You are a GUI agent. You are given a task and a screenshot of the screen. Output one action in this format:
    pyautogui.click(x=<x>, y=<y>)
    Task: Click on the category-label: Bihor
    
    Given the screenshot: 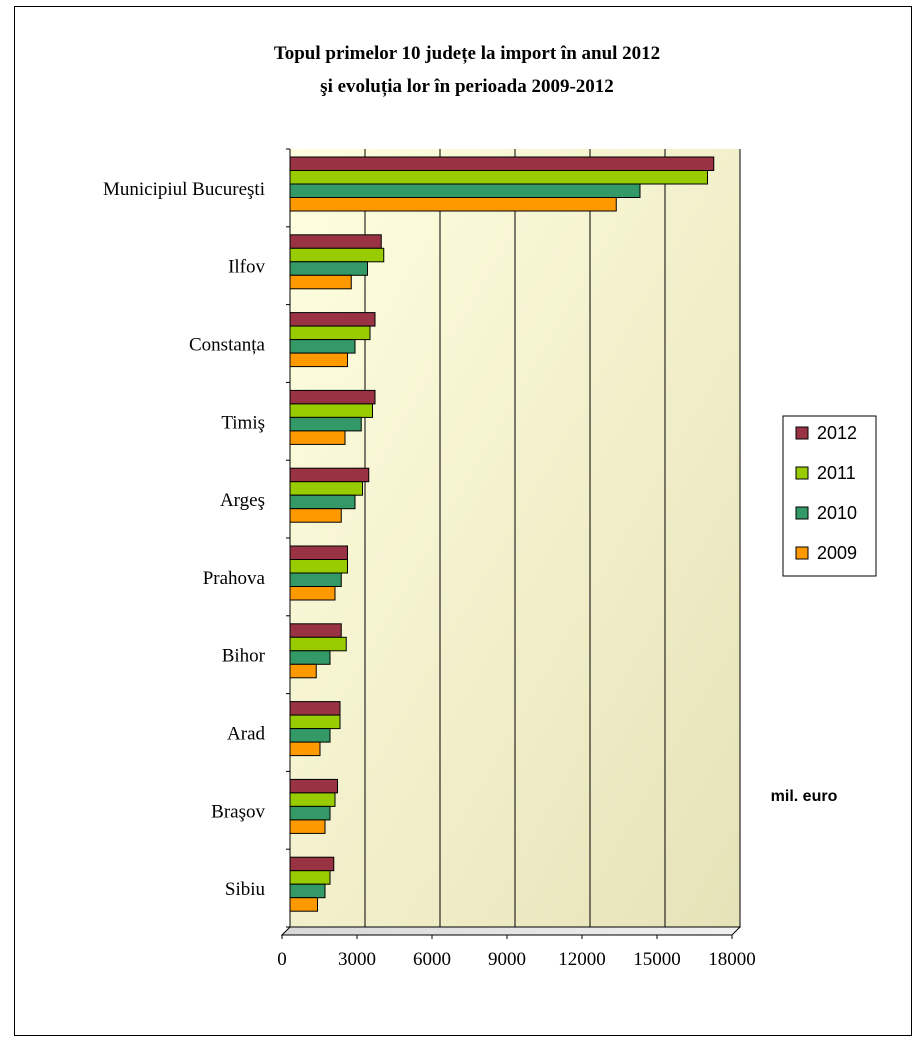 What is the action you would take?
    pyautogui.click(x=244, y=656)
    